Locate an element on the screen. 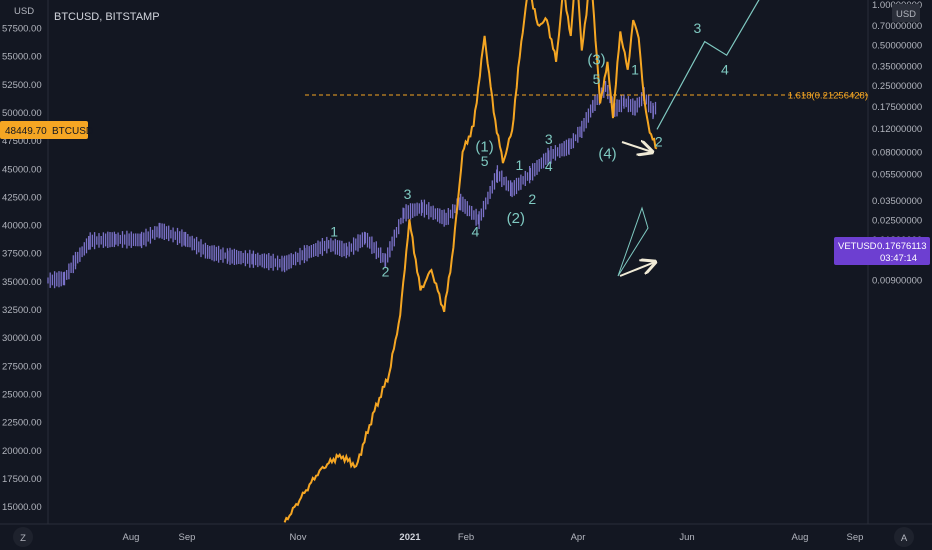  btc-symbol-label: BTCUSD is located at coordinates (72, 131).